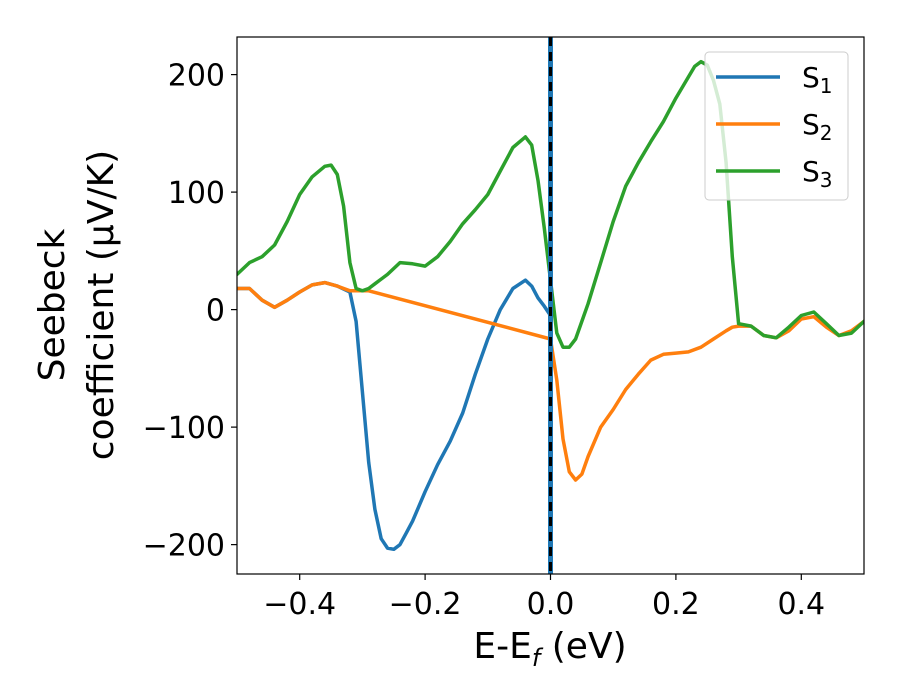  Describe the element at coordinates (817, 173) in the screenshot. I see `legend-label-3: S3` at that location.